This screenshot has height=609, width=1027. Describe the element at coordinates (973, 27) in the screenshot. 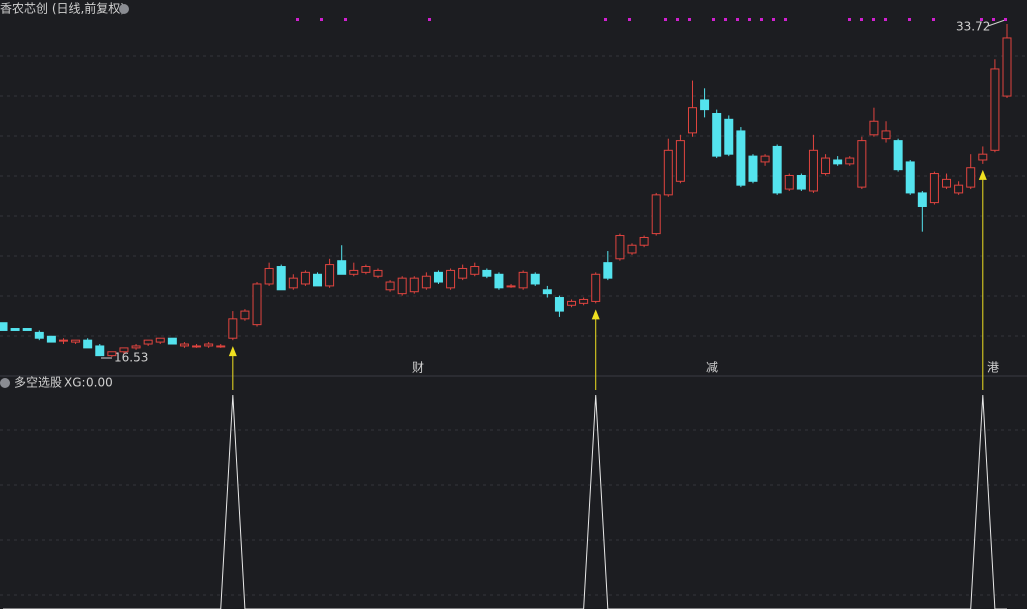

I see `high-label: 33.72` at that location.